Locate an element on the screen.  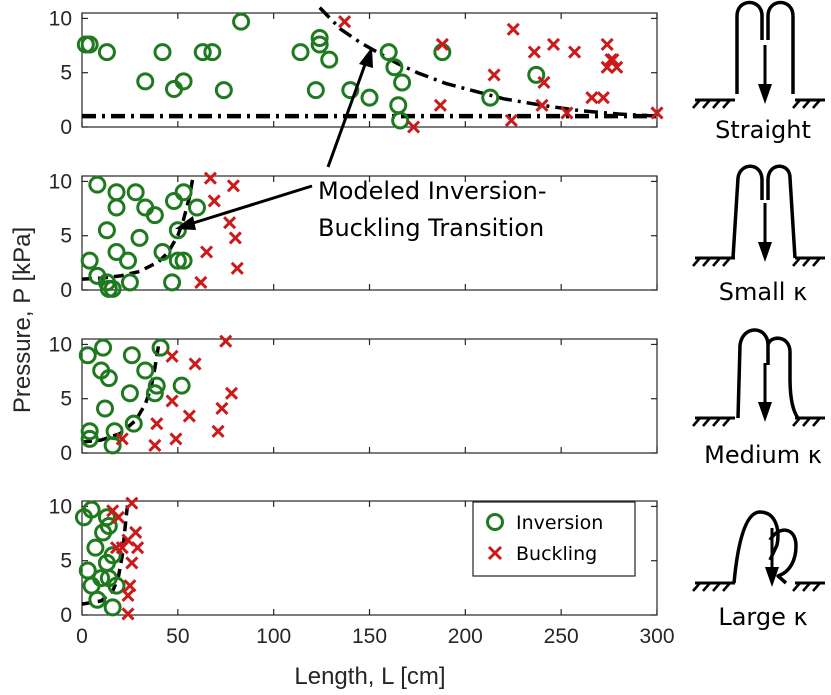
model-curve-small-kappa is located at coordinates (138, 228).